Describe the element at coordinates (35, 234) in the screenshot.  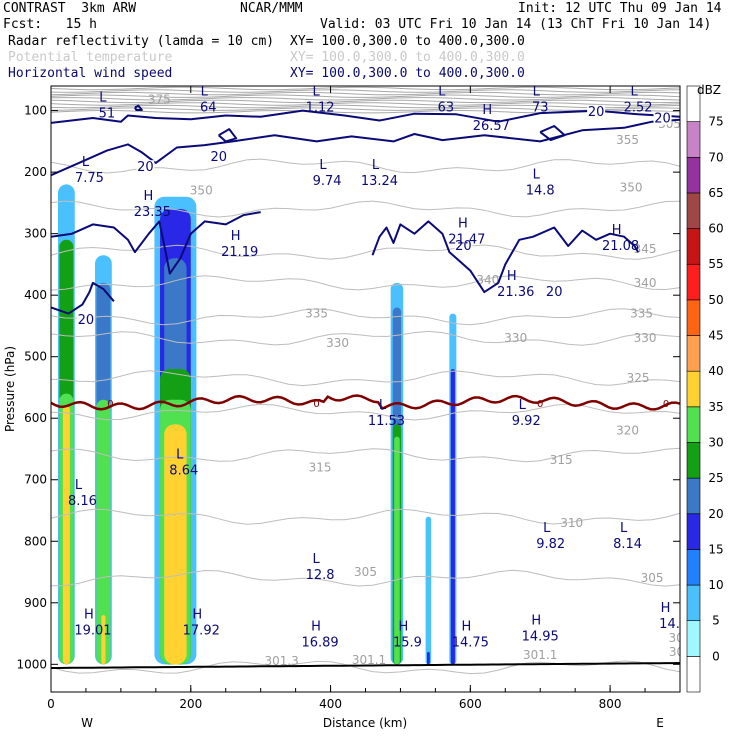
I see `y-tick-label: 300` at that location.